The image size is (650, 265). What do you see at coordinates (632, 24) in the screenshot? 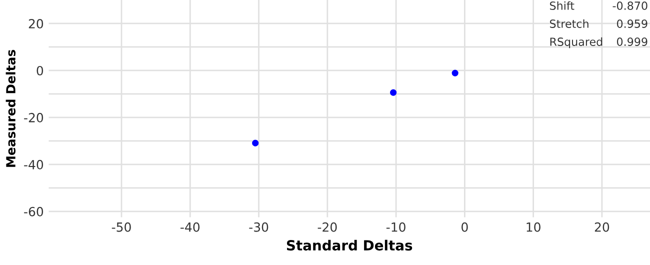
I see `annotation: 0.959` at bounding box center [632, 24].